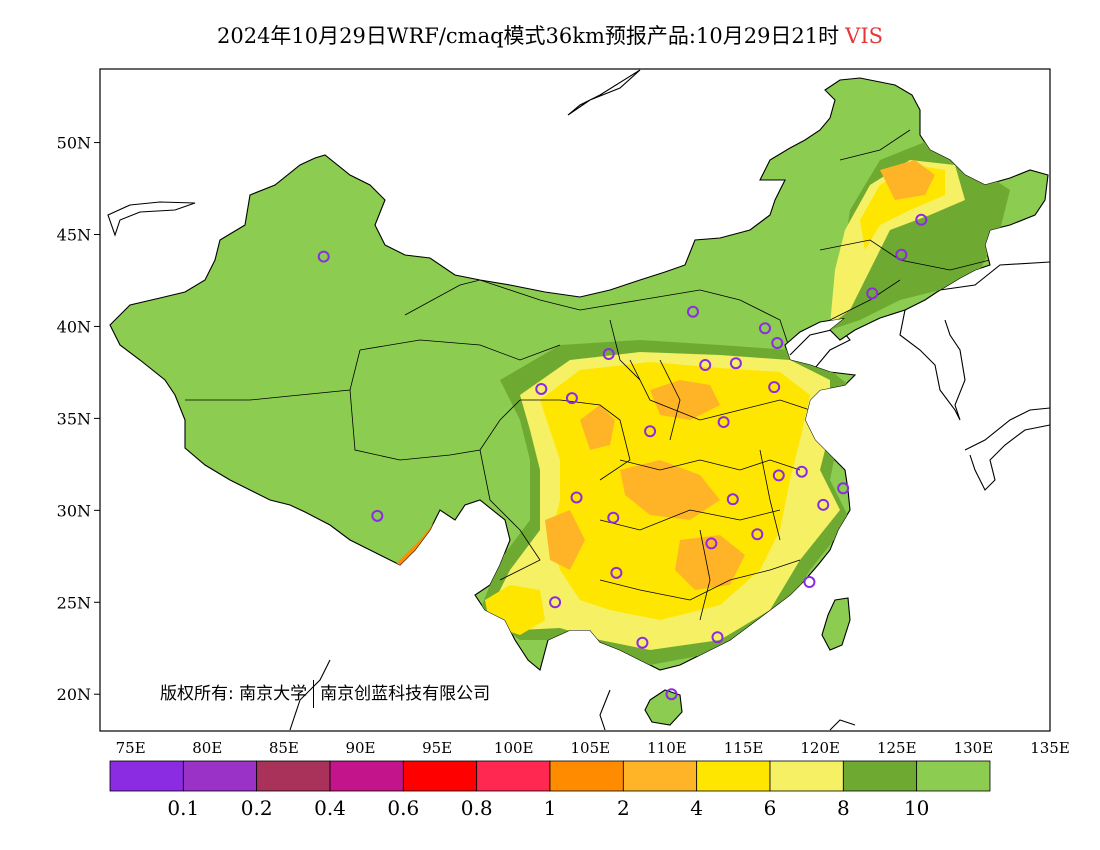 This screenshot has width=1100, height=850. Describe the element at coordinates (151, 219) in the screenshot. I see `kazakhstan-lake` at that location.